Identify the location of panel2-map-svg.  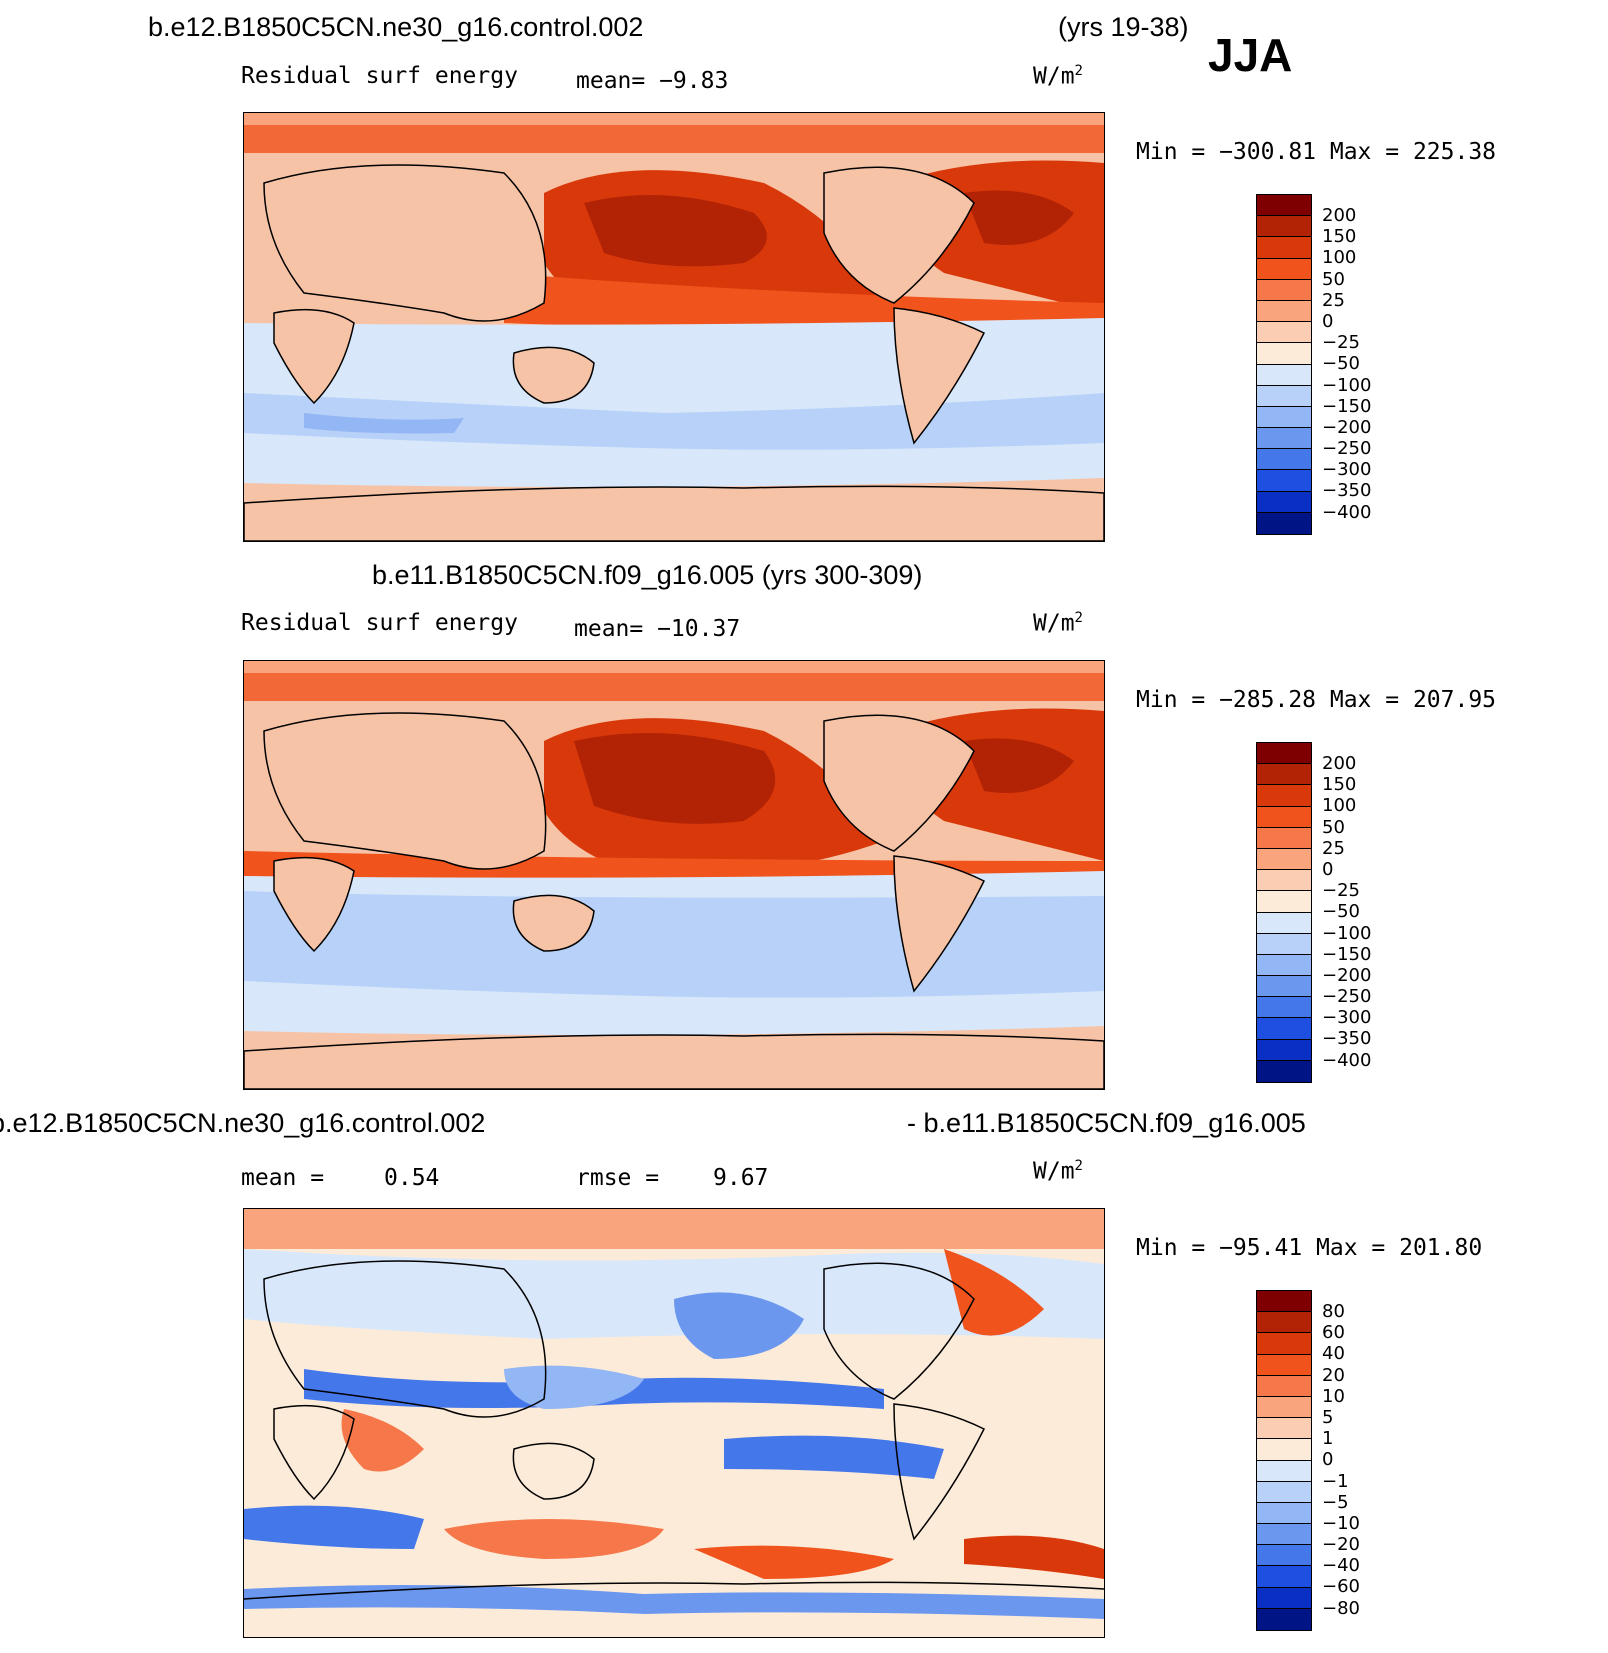
(674, 875).